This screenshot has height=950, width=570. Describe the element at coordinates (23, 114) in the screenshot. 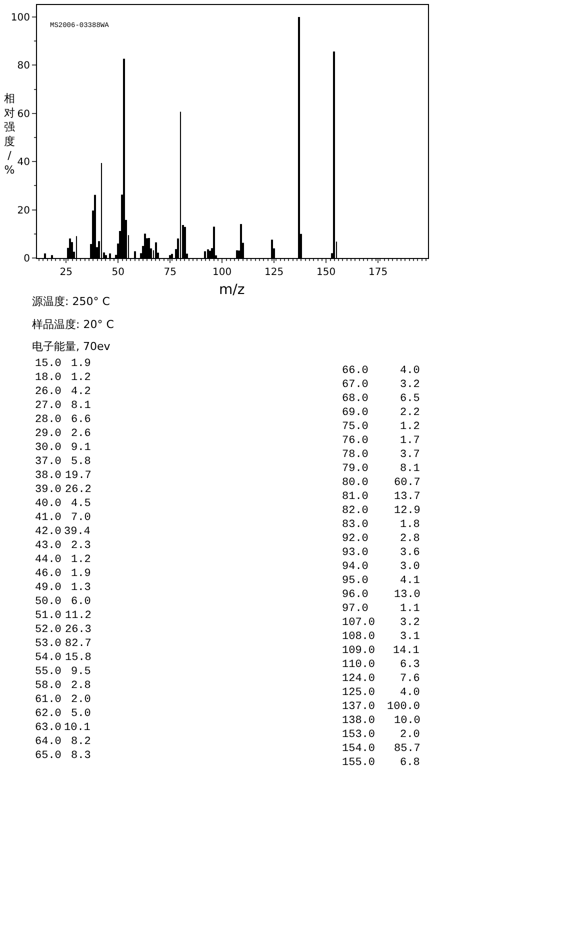

I see `y-tick-label: 60` at that location.